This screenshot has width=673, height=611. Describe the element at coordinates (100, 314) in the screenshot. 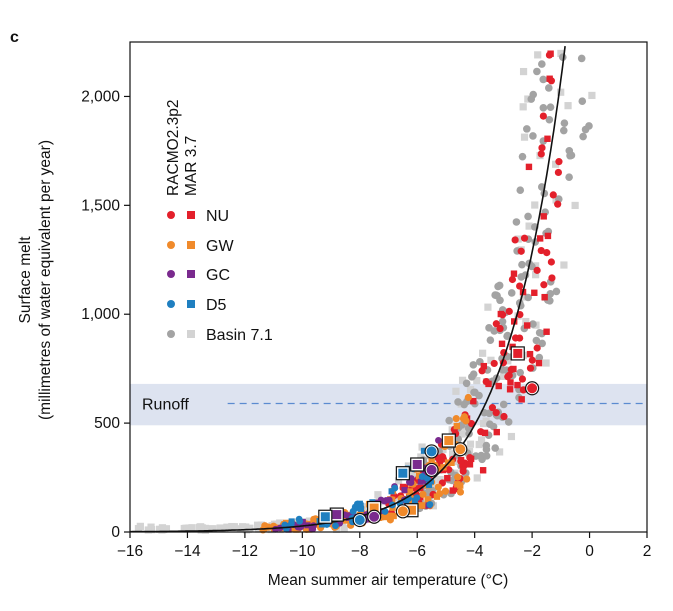

I see `y-tick-label: 1,000` at that location.